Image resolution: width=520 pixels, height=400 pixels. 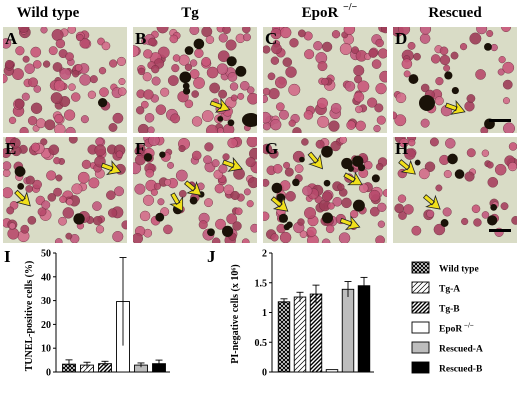 I want to click on legend-swatch, so click(x=420, y=307).